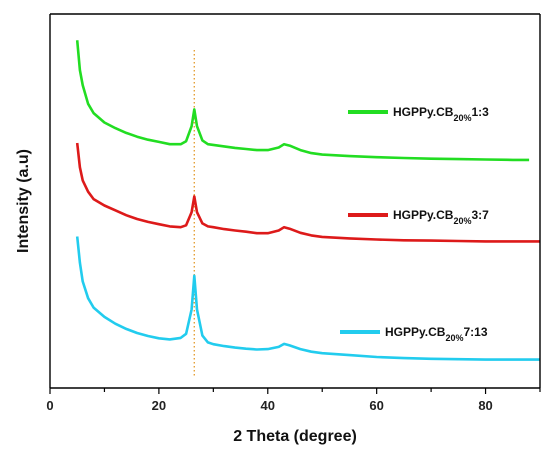  I want to click on x-tick-label: 40, so click(268, 405).